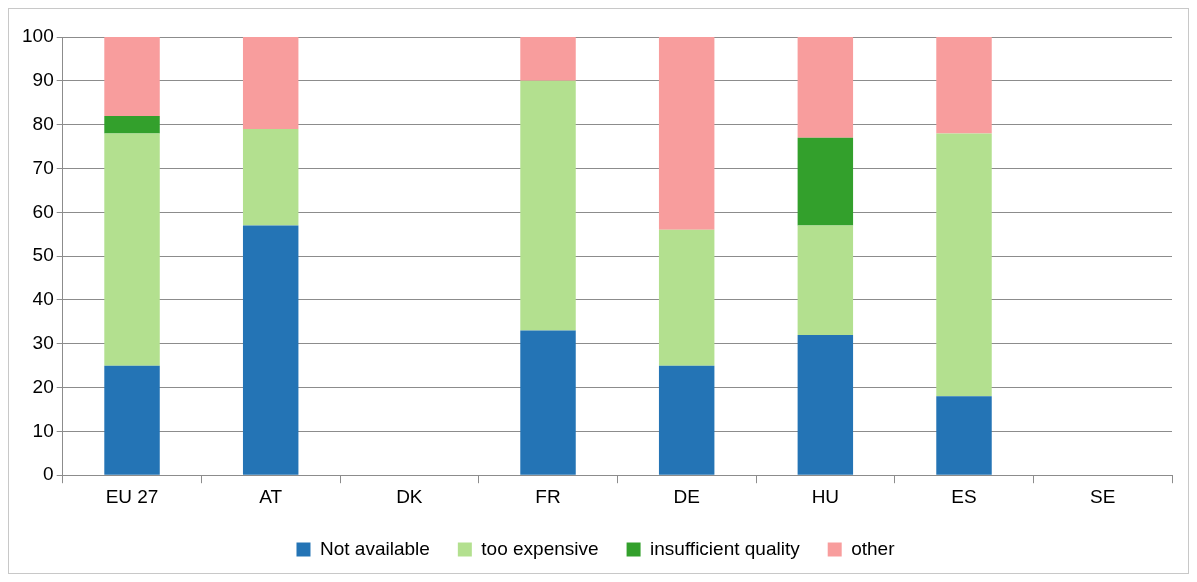 The height and width of the screenshot is (582, 1197). Describe the element at coordinates (964, 496) in the screenshot. I see `x-tick-label: ES` at that location.